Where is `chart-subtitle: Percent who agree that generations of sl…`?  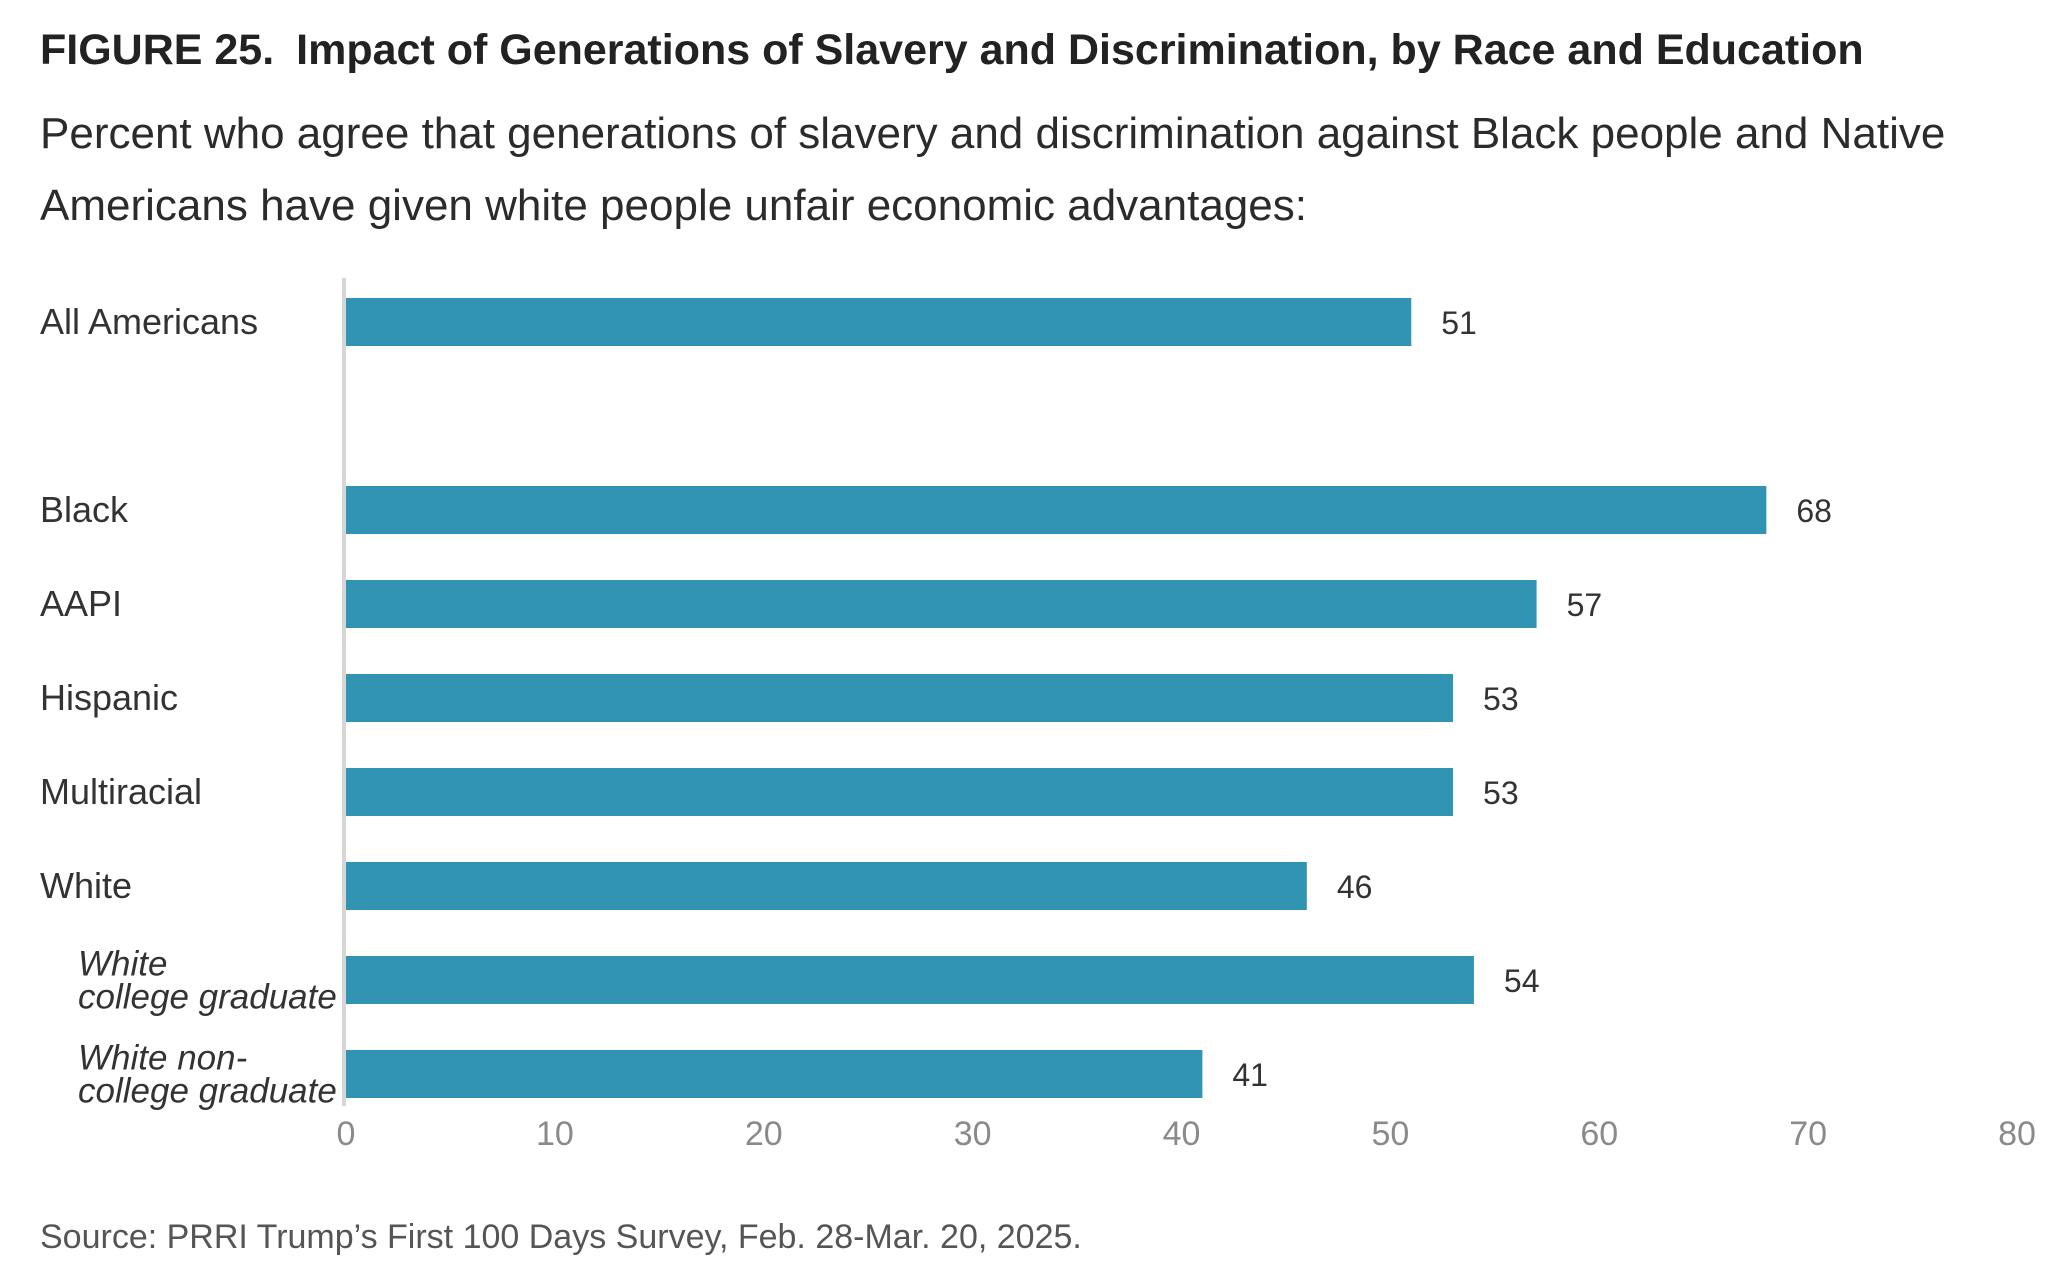 chart-subtitle: Percent who agree that generations of sl… is located at coordinates (993, 169).